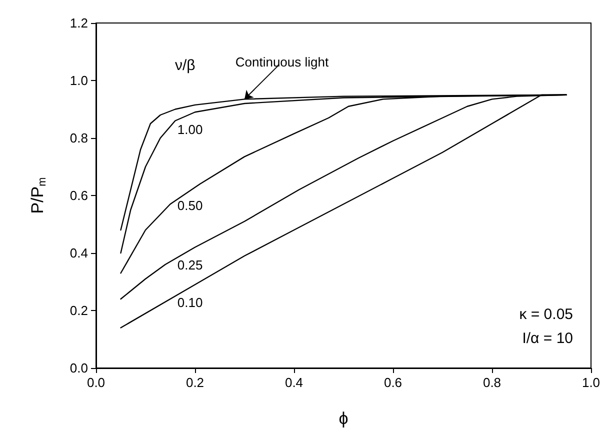 This screenshot has height=444, width=605. What do you see at coordinates (79, 195) in the screenshot?
I see `y-tick-label: 0.6` at bounding box center [79, 195].